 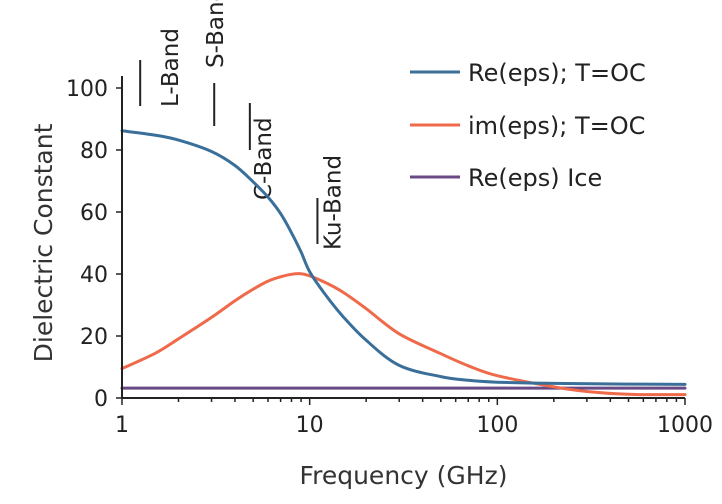 I want to click on x-tick-label: 1, so click(x=122, y=425).